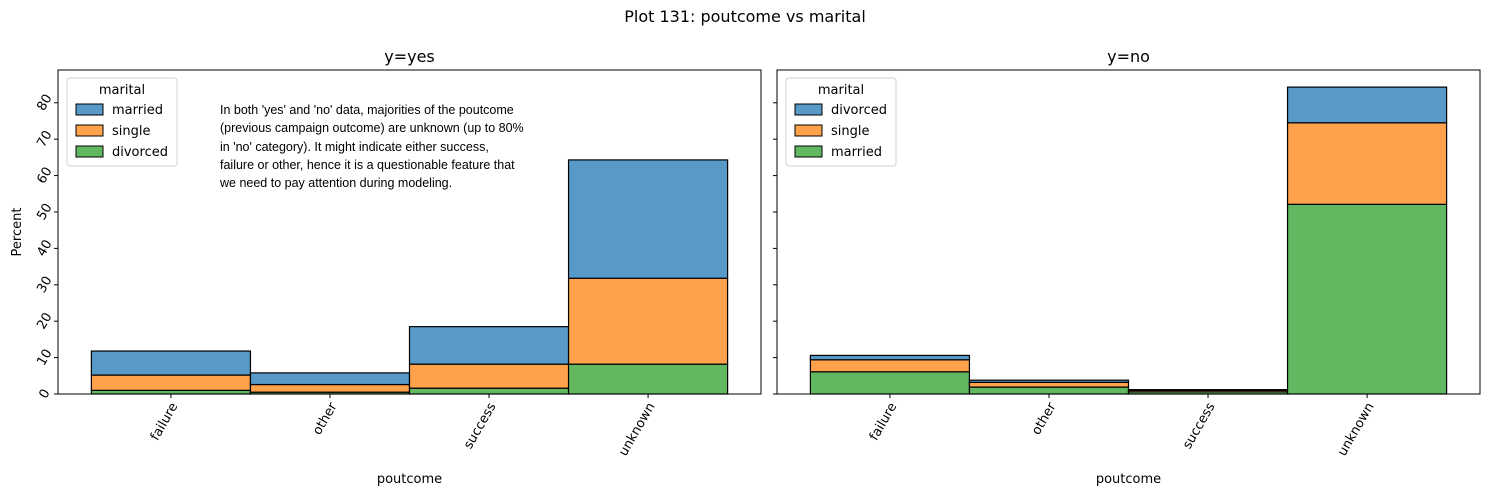 This screenshot has height=495, width=1490. What do you see at coordinates (44, 212) in the screenshot?
I see `y-tick-label: 50` at bounding box center [44, 212].